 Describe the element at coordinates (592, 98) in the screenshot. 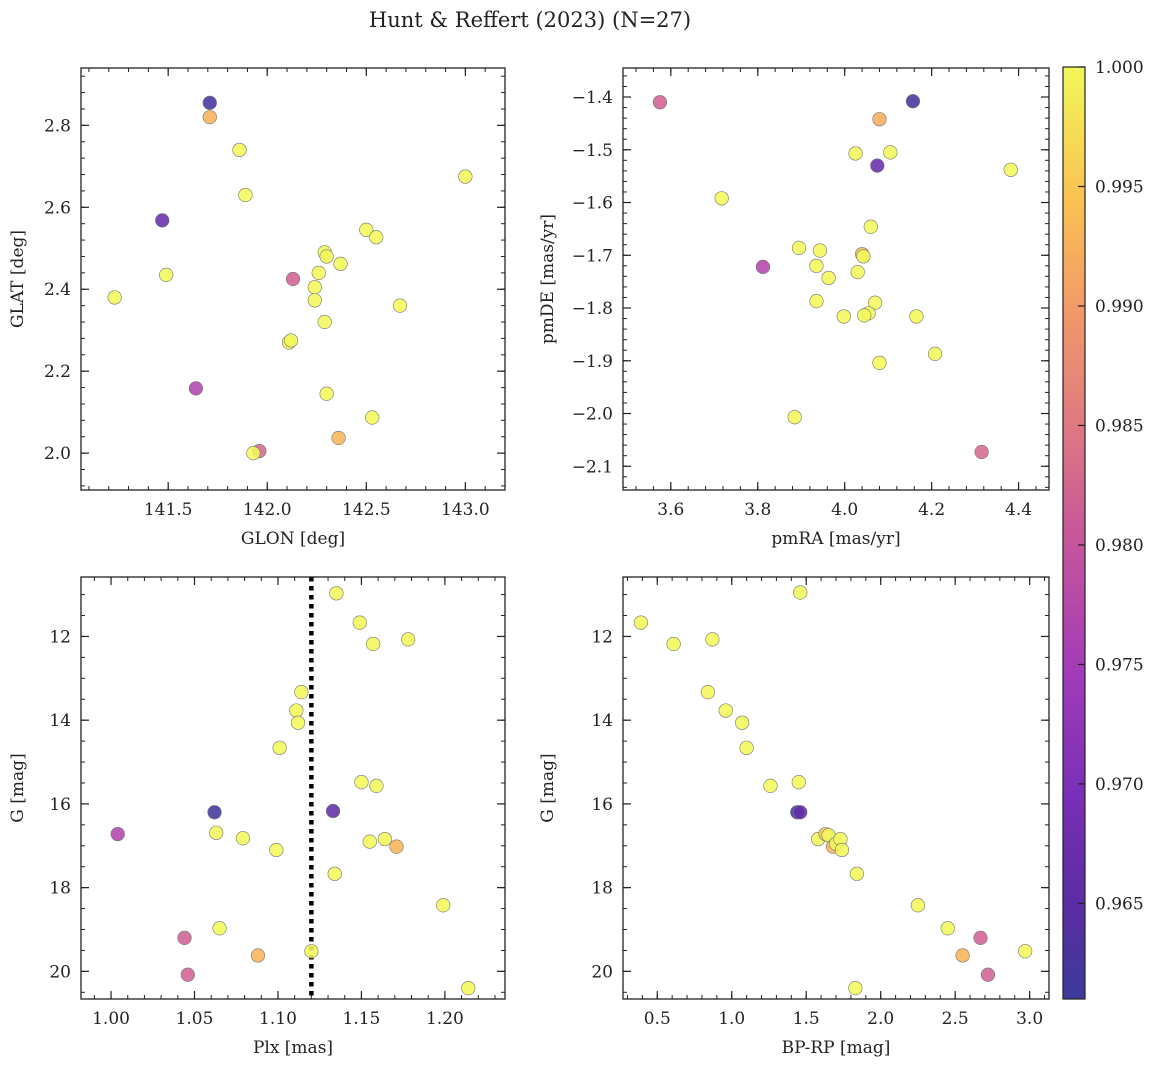

I see `y-tick-label: −1.4` at that location.